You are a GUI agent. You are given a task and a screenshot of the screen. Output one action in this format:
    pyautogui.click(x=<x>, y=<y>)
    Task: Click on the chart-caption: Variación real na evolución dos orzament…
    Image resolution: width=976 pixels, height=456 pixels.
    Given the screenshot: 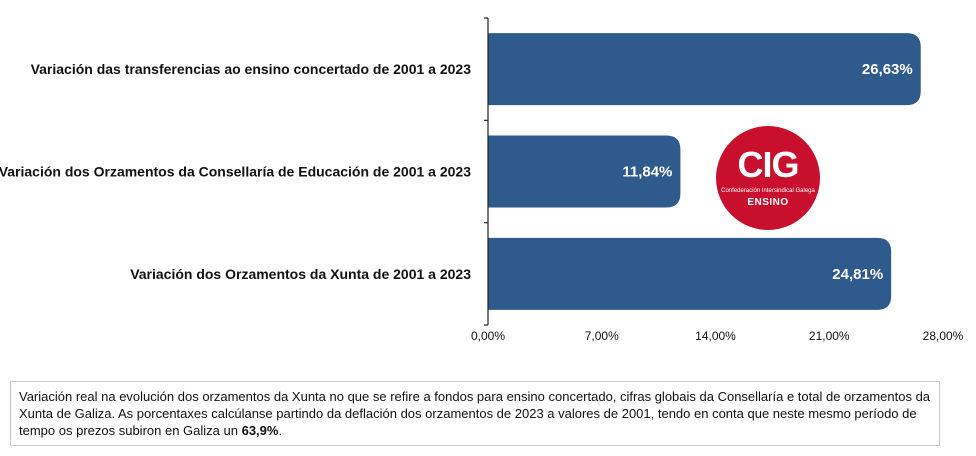 What is the action you would take?
    pyautogui.click(x=475, y=413)
    